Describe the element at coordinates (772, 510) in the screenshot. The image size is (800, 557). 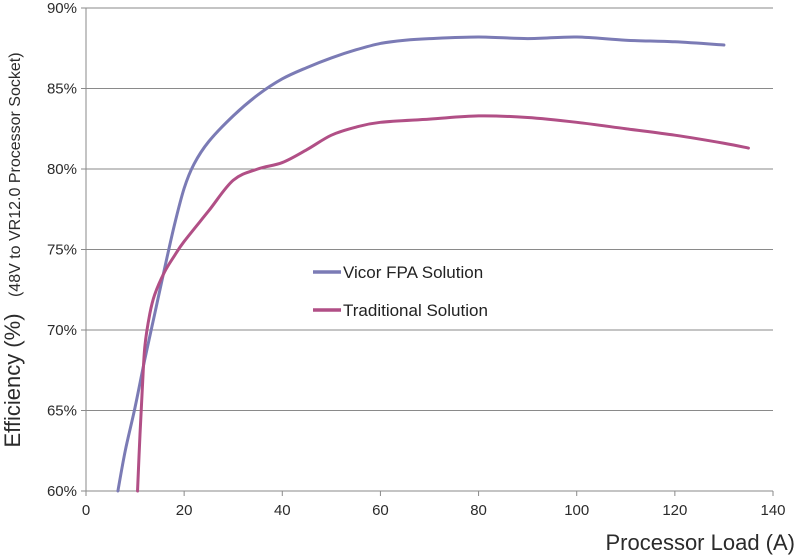
I see `x-tick-label: 140` at that location.